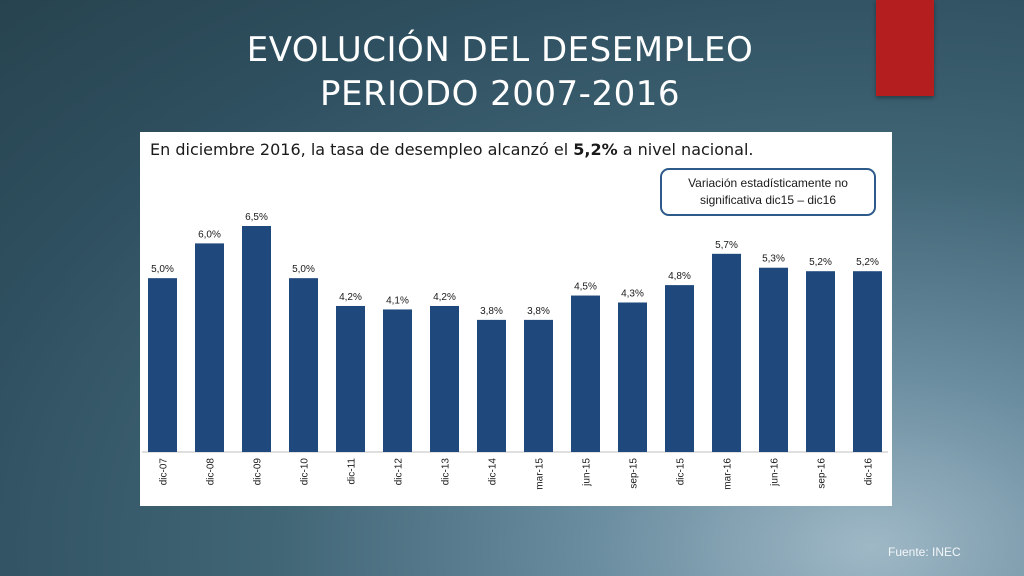 The height and width of the screenshot is (576, 1024). What do you see at coordinates (820, 262) in the screenshot?
I see `data-label-sep-16: 5,2%` at bounding box center [820, 262].